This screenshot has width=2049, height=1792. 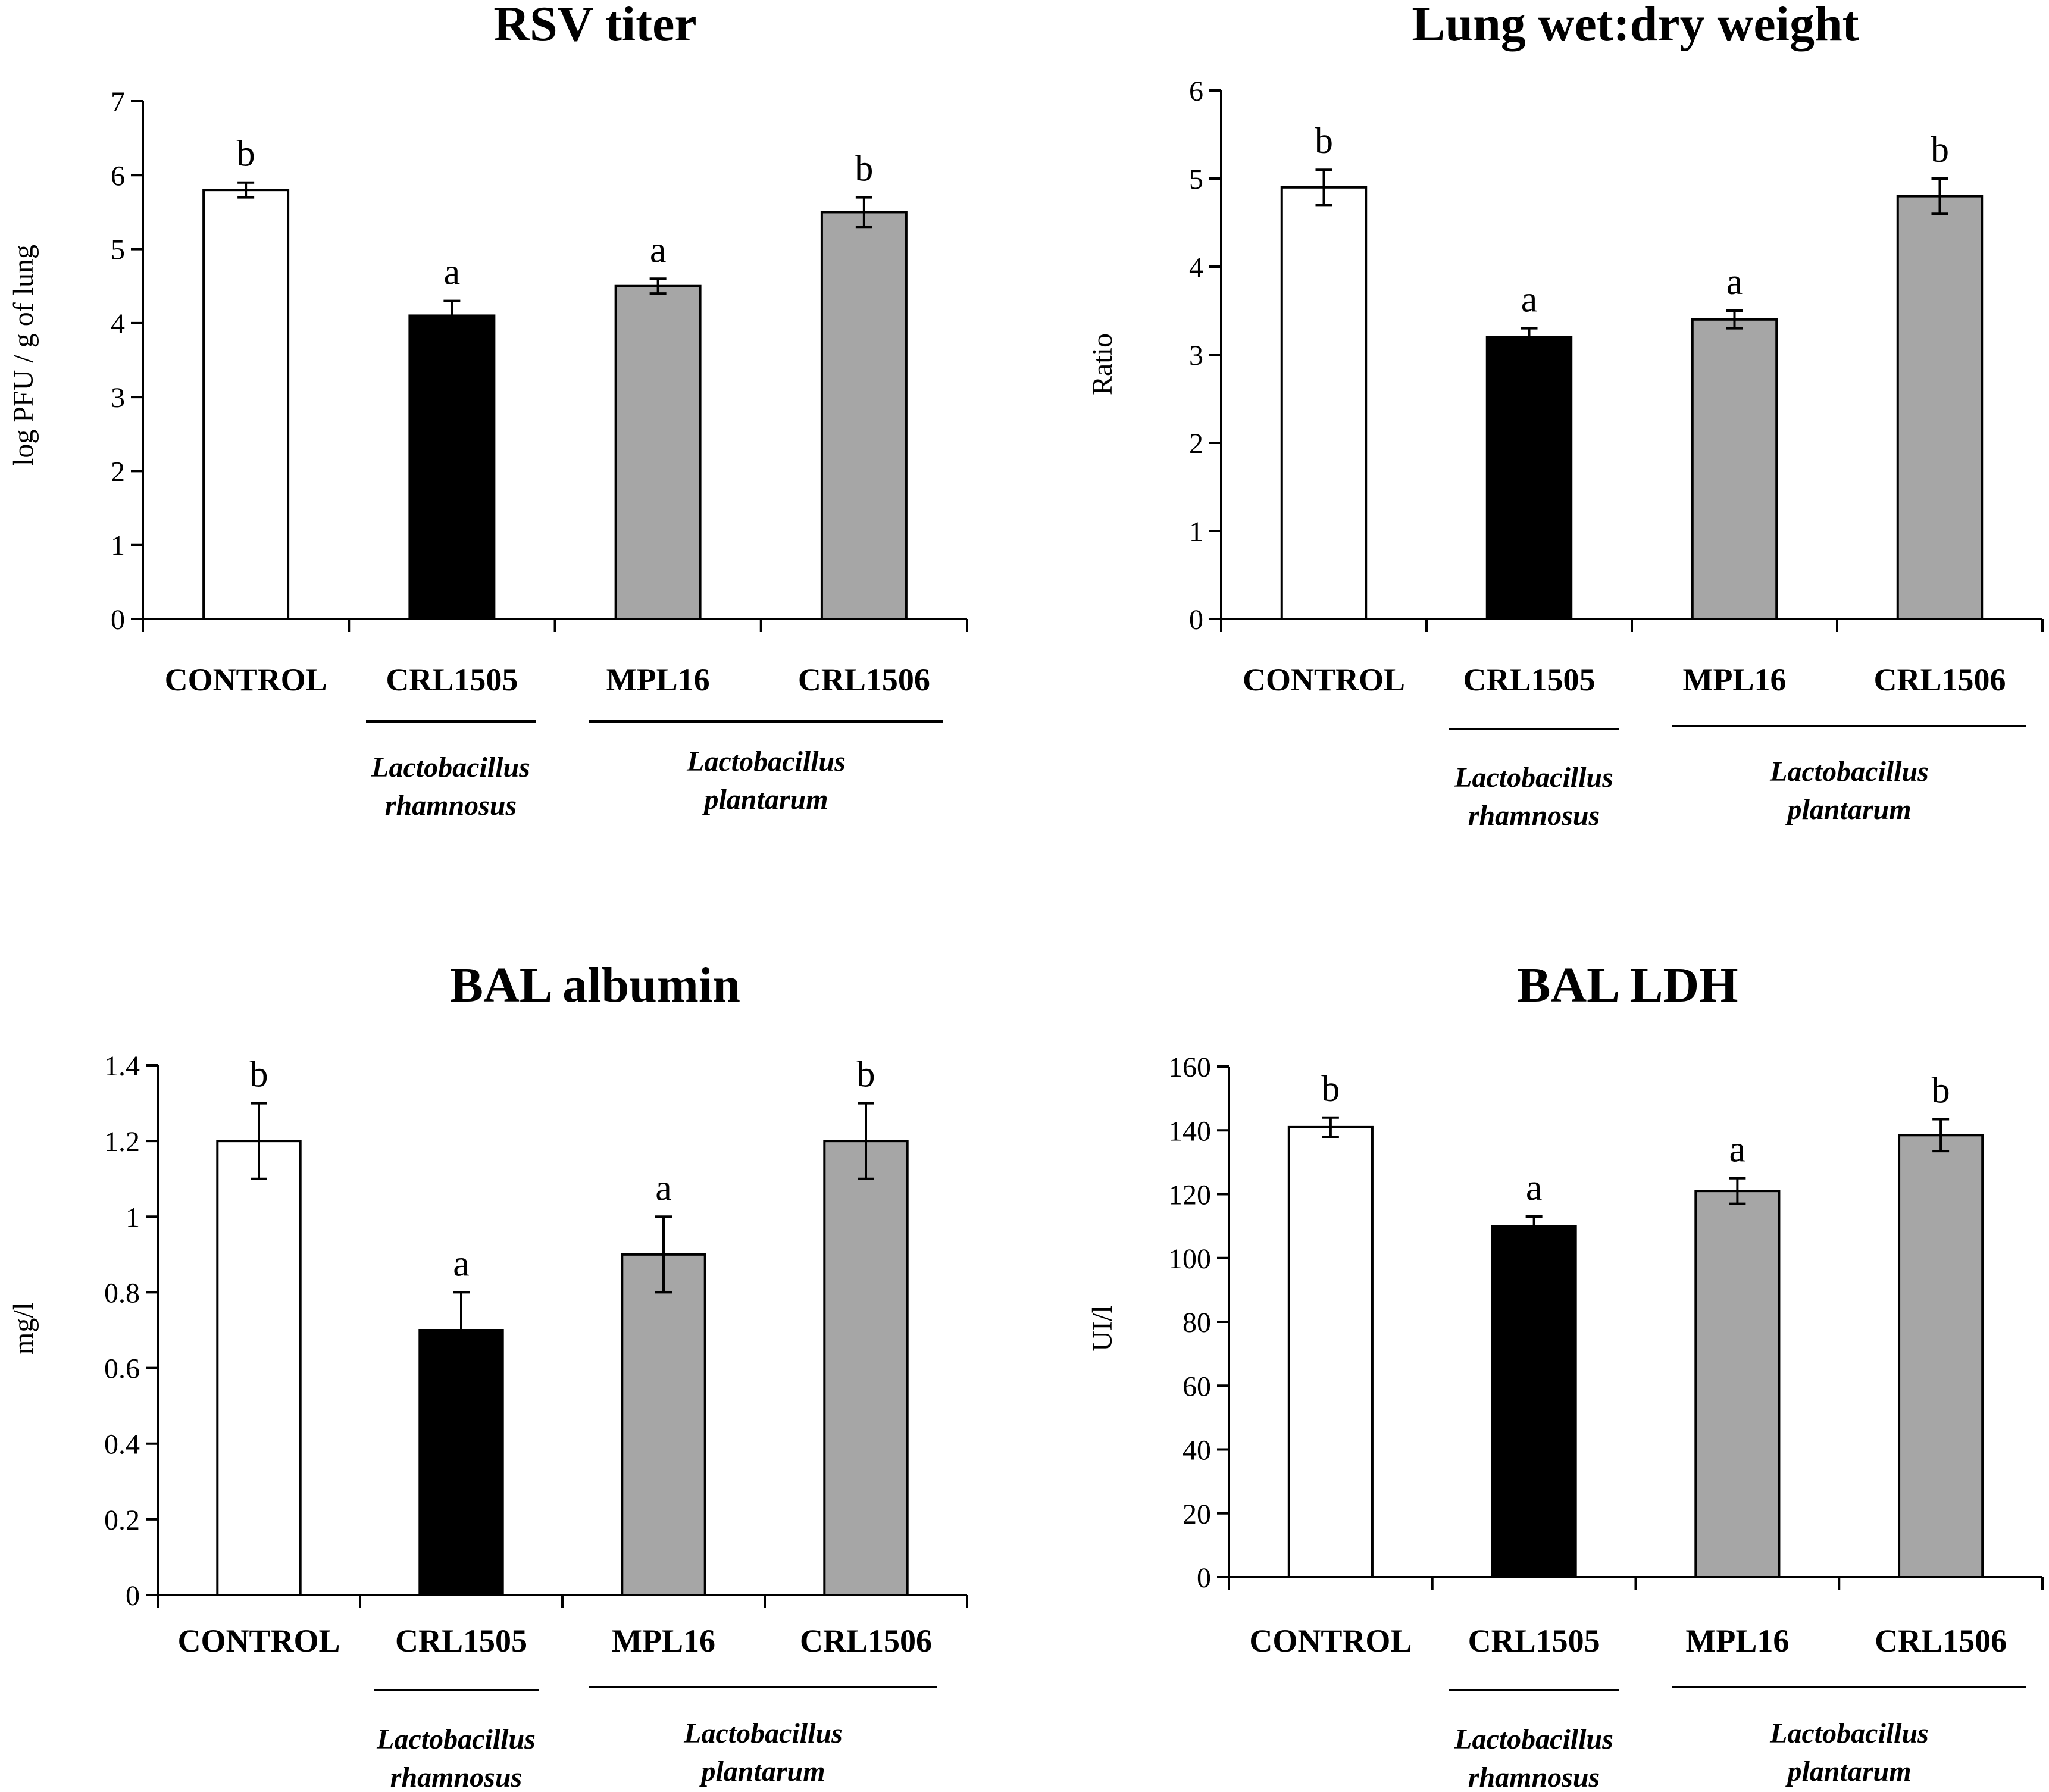 I want to click on y-tick-label: 1.4, so click(x=122, y=1066).